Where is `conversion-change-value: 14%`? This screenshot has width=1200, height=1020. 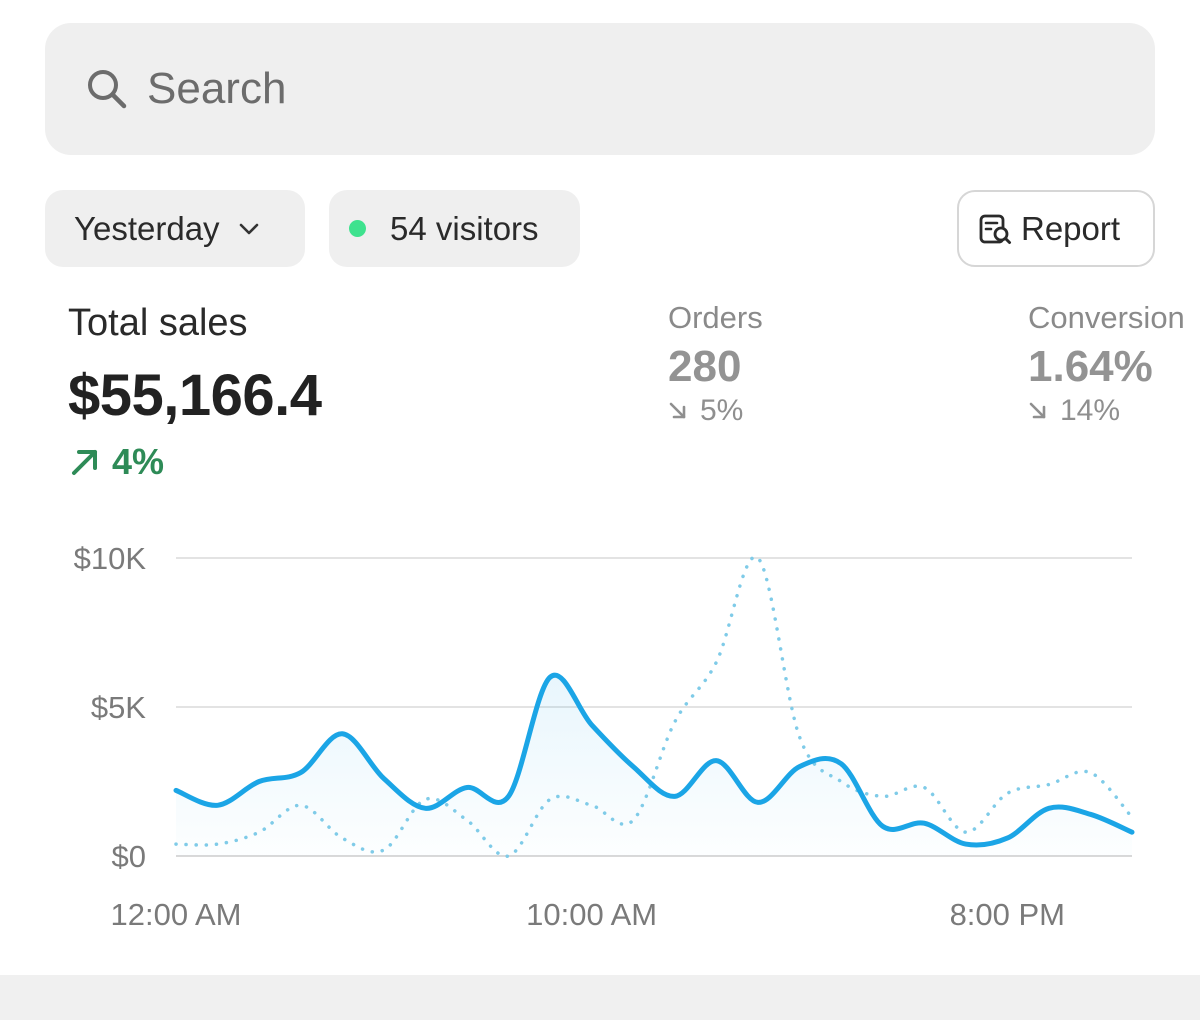
conversion-change-value: 14% is located at coordinates (1090, 410).